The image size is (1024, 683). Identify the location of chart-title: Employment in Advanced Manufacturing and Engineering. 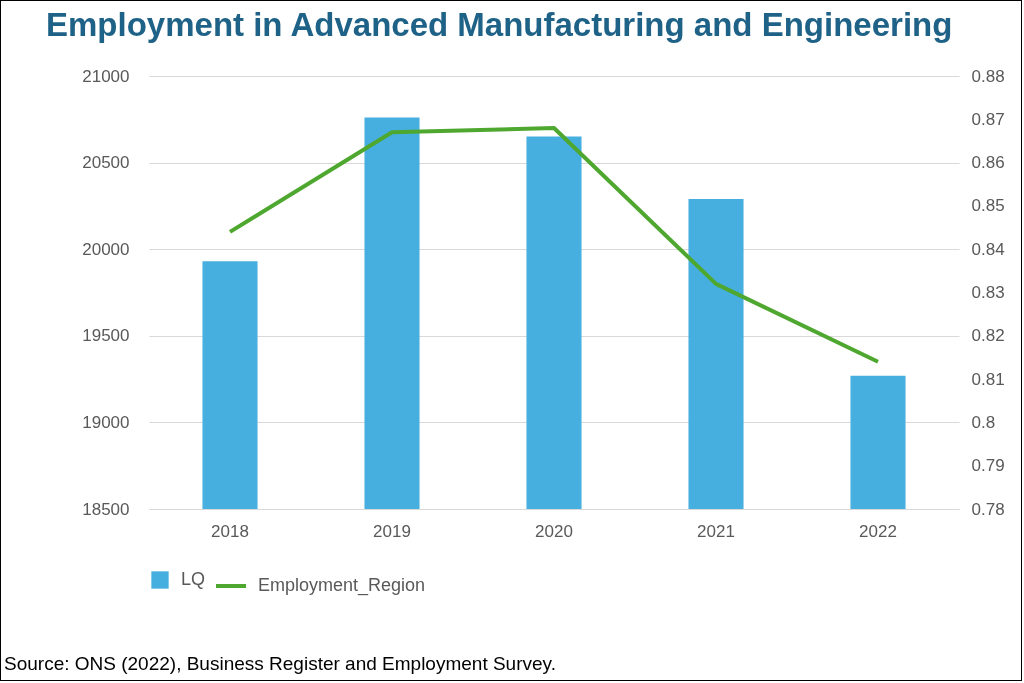
(499, 24).